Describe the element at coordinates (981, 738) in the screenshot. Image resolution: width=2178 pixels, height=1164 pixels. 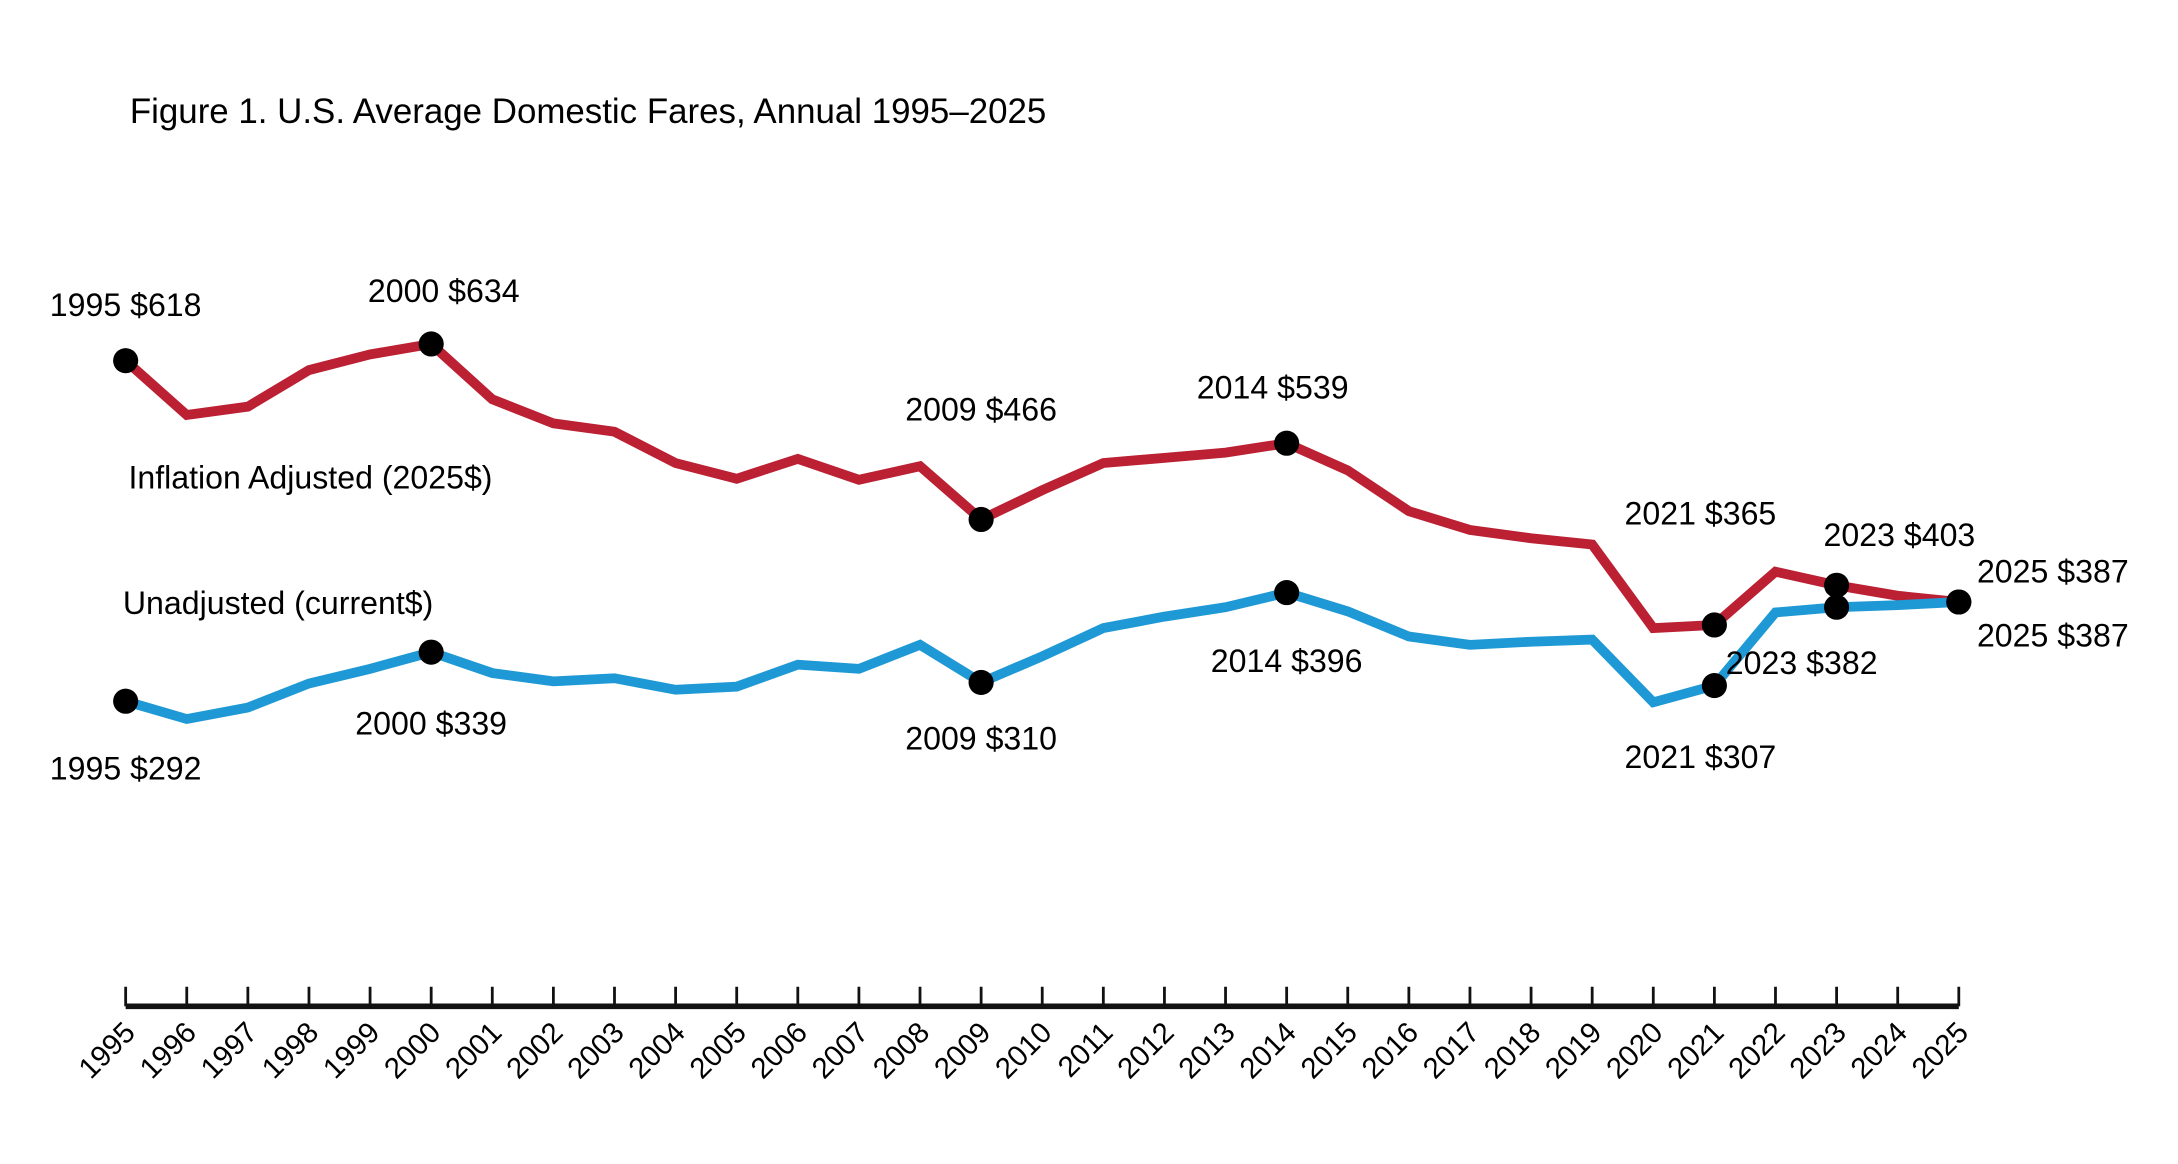
I see `data-label: 2009 $310` at that location.